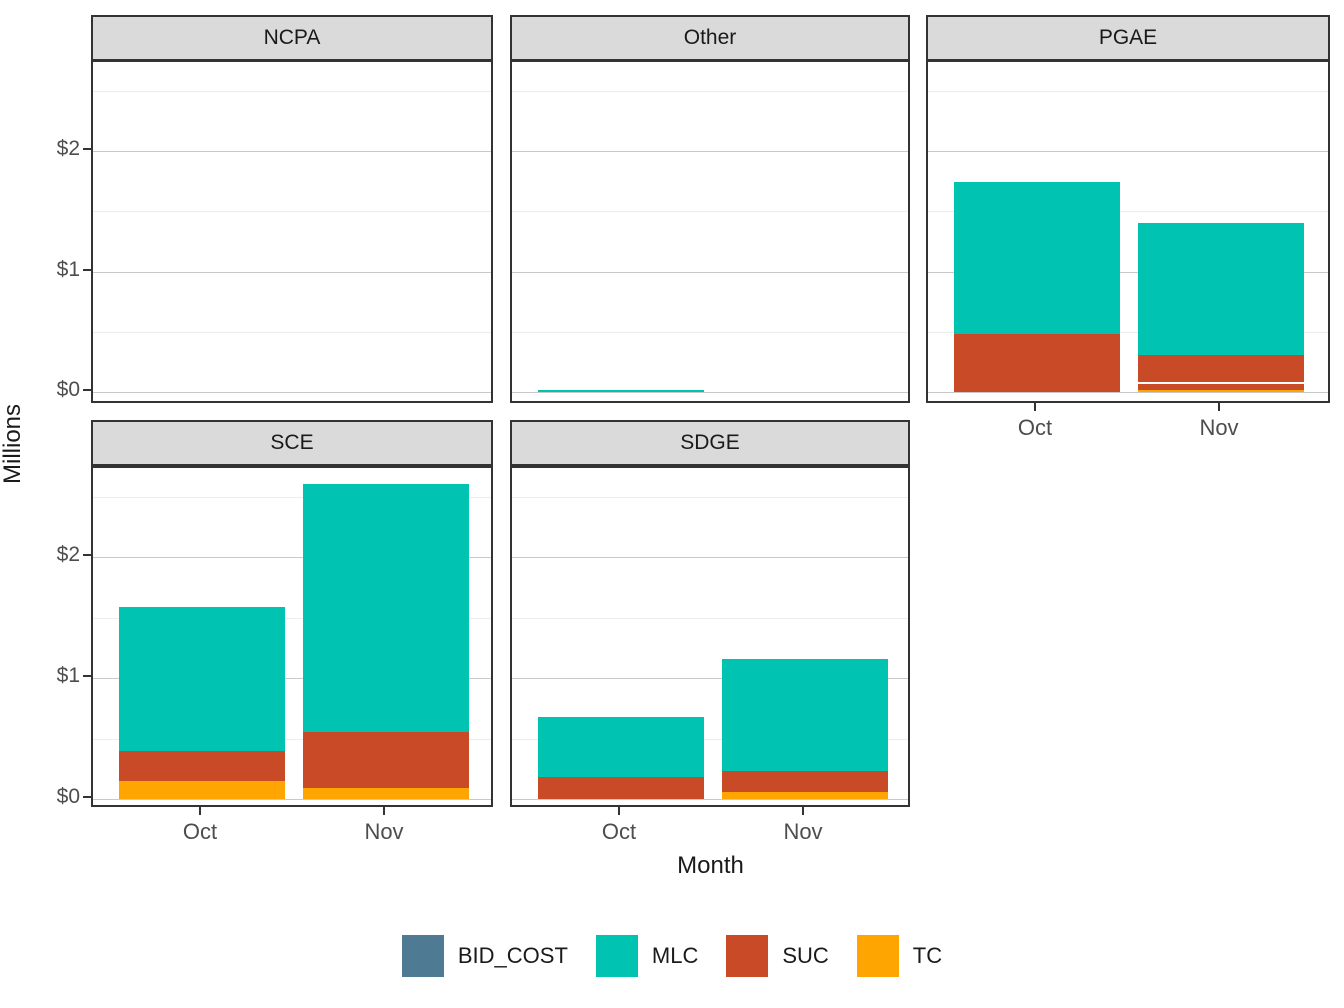  I want to click on facet-panel-pgae, so click(1128, 231).